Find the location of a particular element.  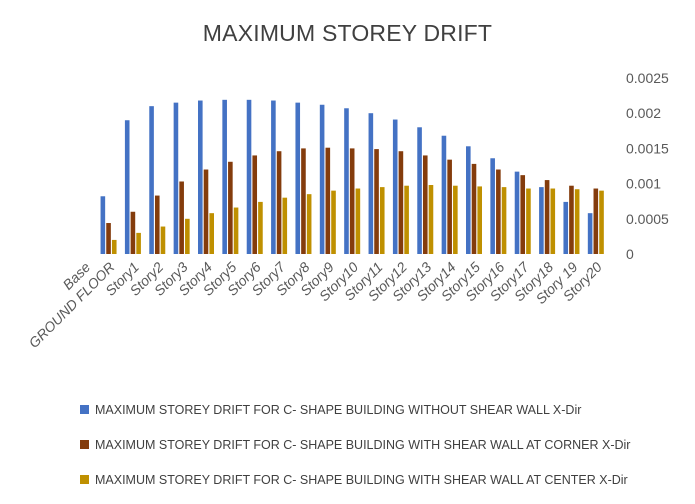

y-tick-label: 0 is located at coordinates (630, 254).